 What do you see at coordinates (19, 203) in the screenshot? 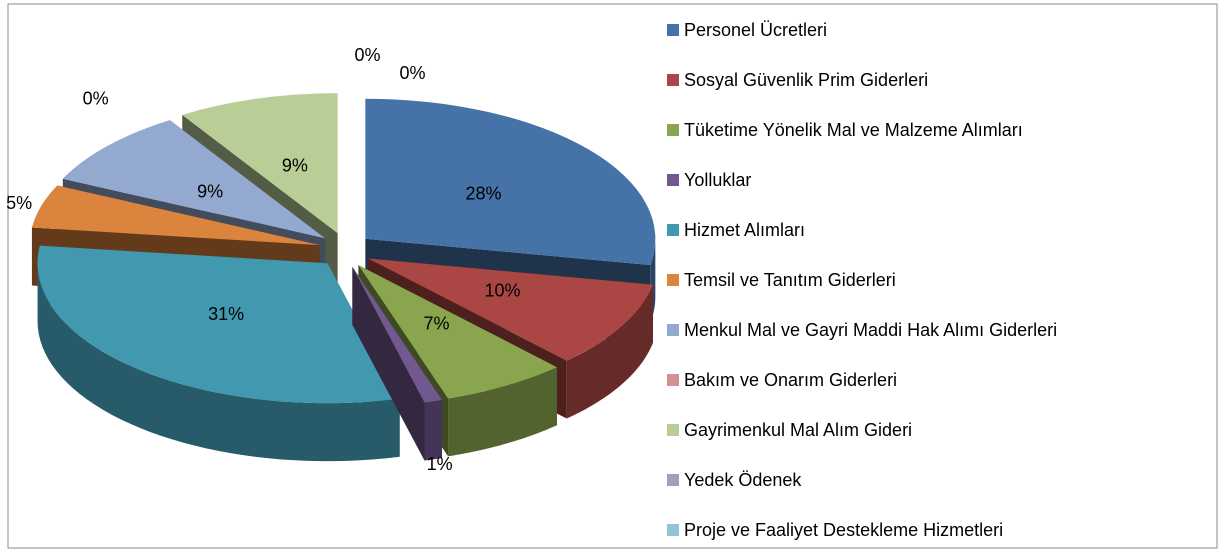
I see `data-label: 5%` at bounding box center [19, 203].